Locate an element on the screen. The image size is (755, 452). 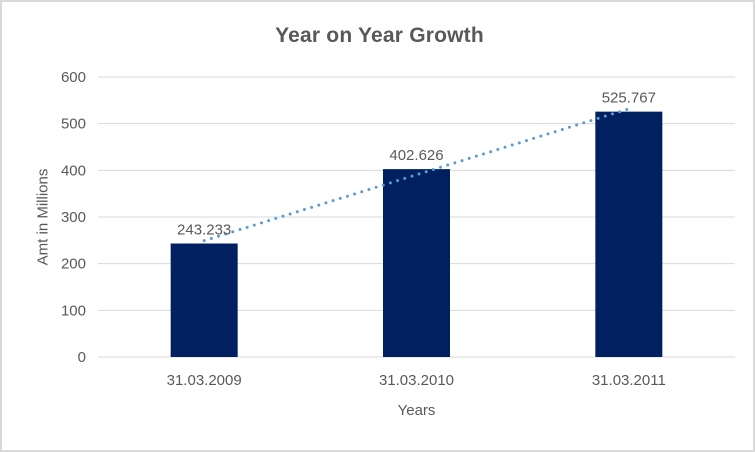
y-tick-label: 500 is located at coordinates (73, 124).